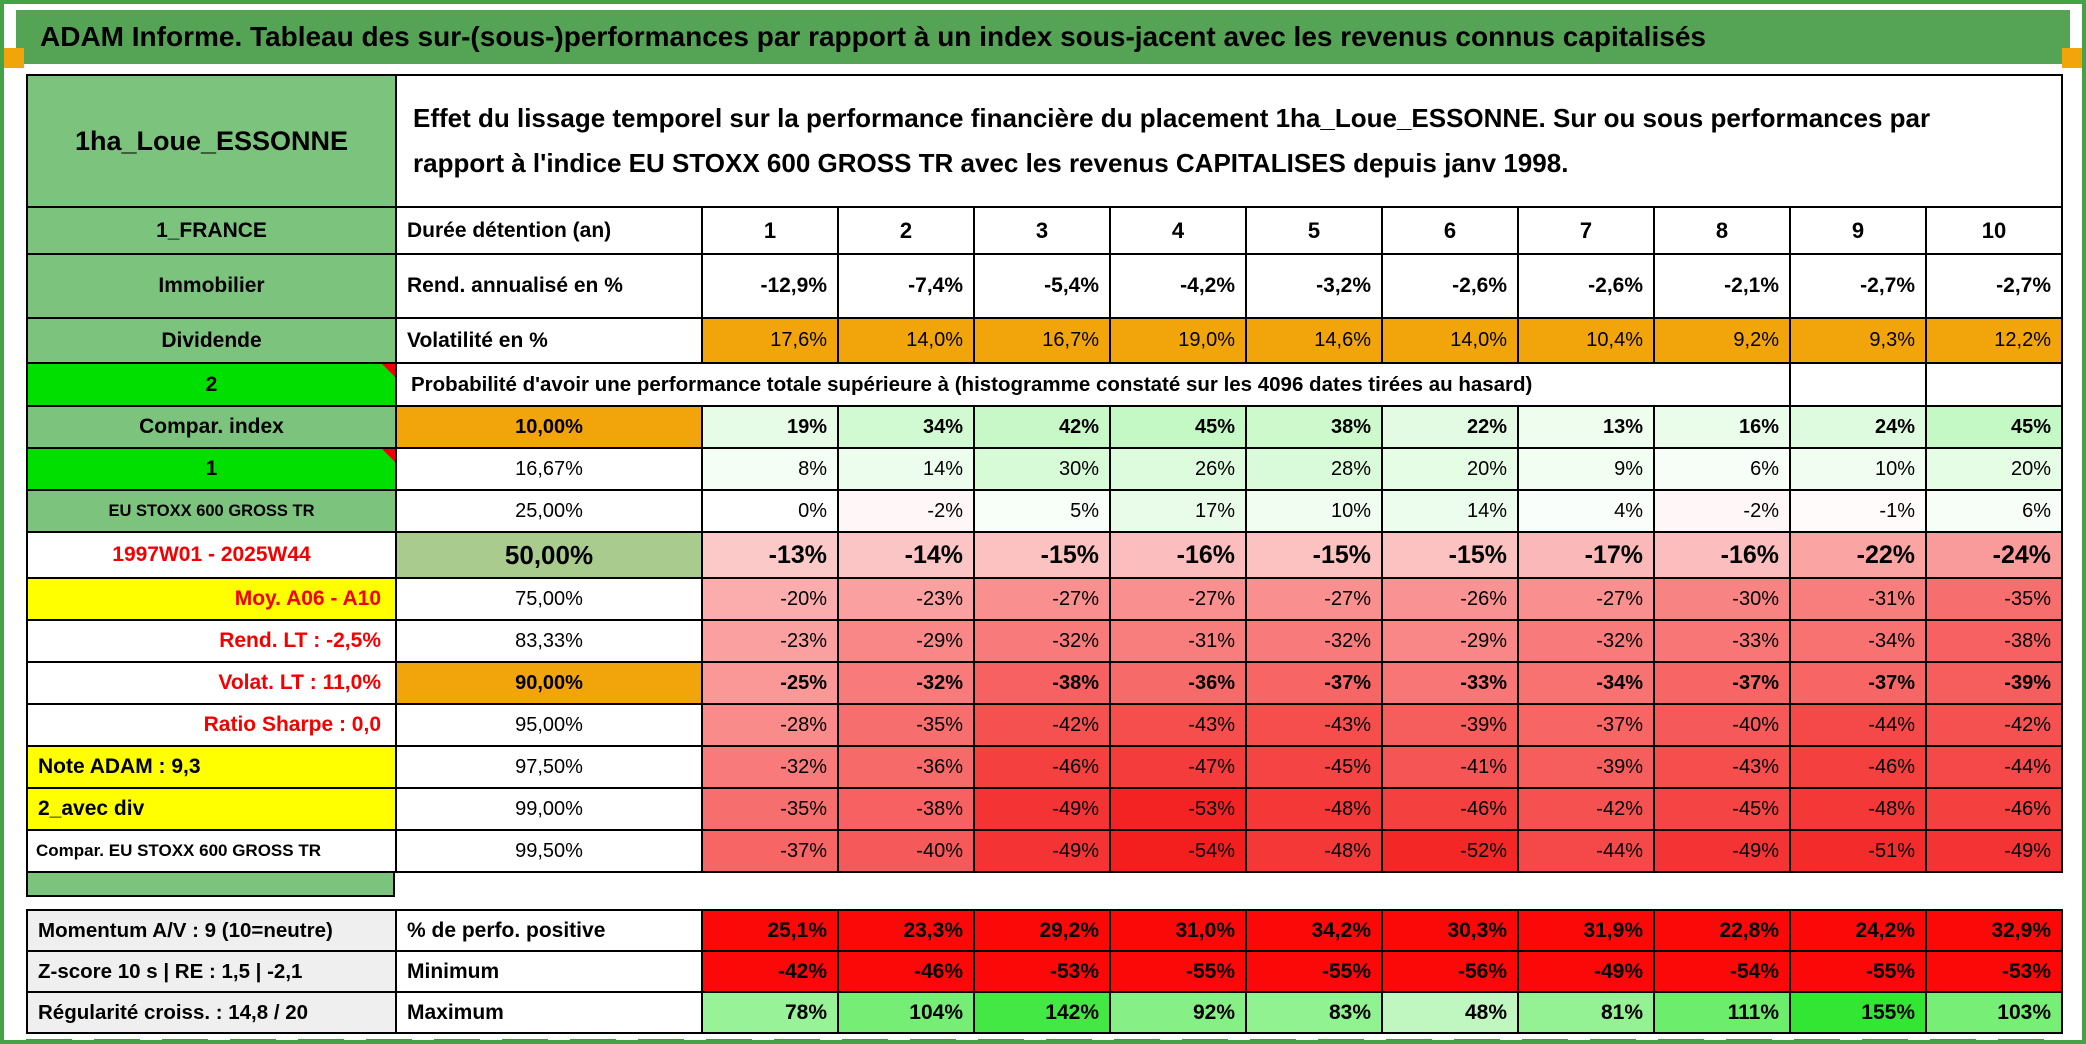 Image resolution: width=2086 pixels, height=1044 pixels. What do you see at coordinates (1858, 340) in the screenshot?
I see `value-cell: 9,3%` at bounding box center [1858, 340].